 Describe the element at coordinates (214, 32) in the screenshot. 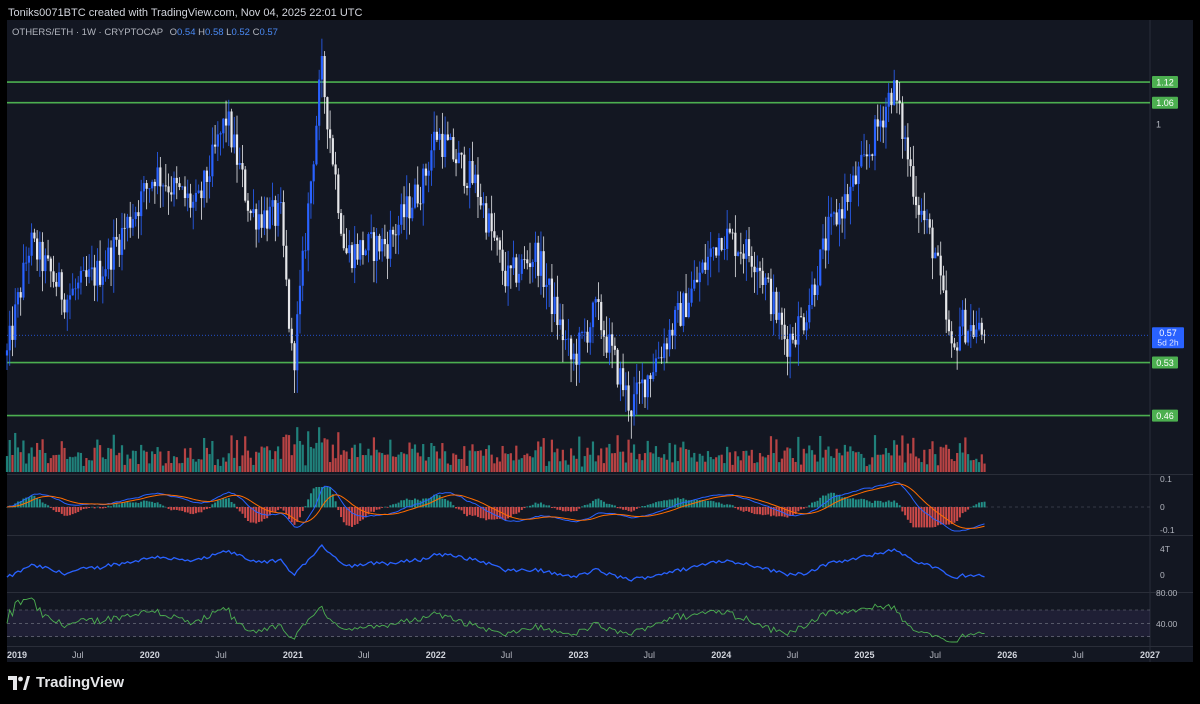

I see `legend-high: 0.58` at that location.